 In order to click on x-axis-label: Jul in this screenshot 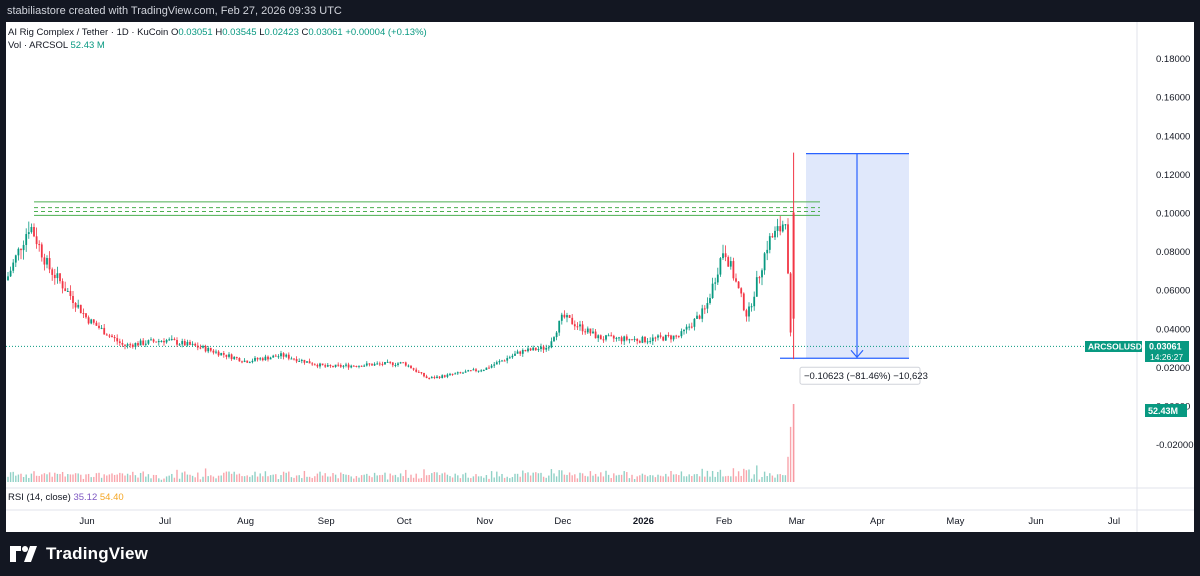, I will do `click(165, 521)`.